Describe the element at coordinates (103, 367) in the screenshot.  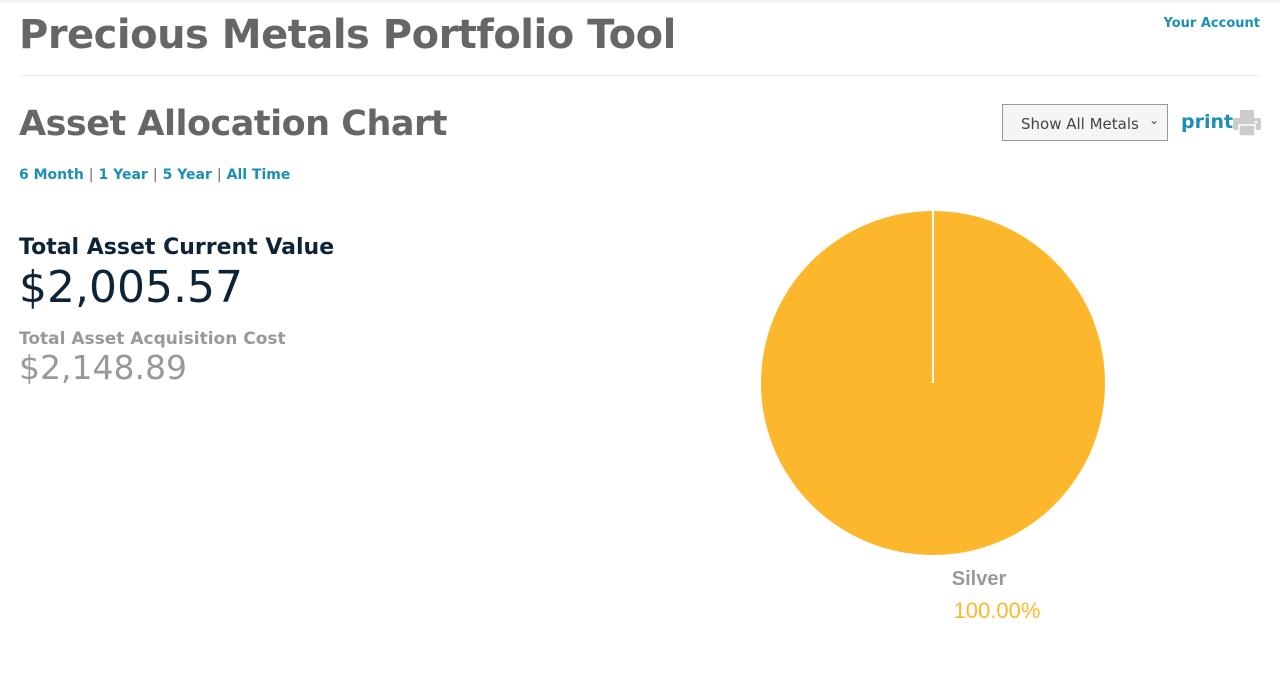
I see `acquisition-cost-value: $2,148.89` at that location.